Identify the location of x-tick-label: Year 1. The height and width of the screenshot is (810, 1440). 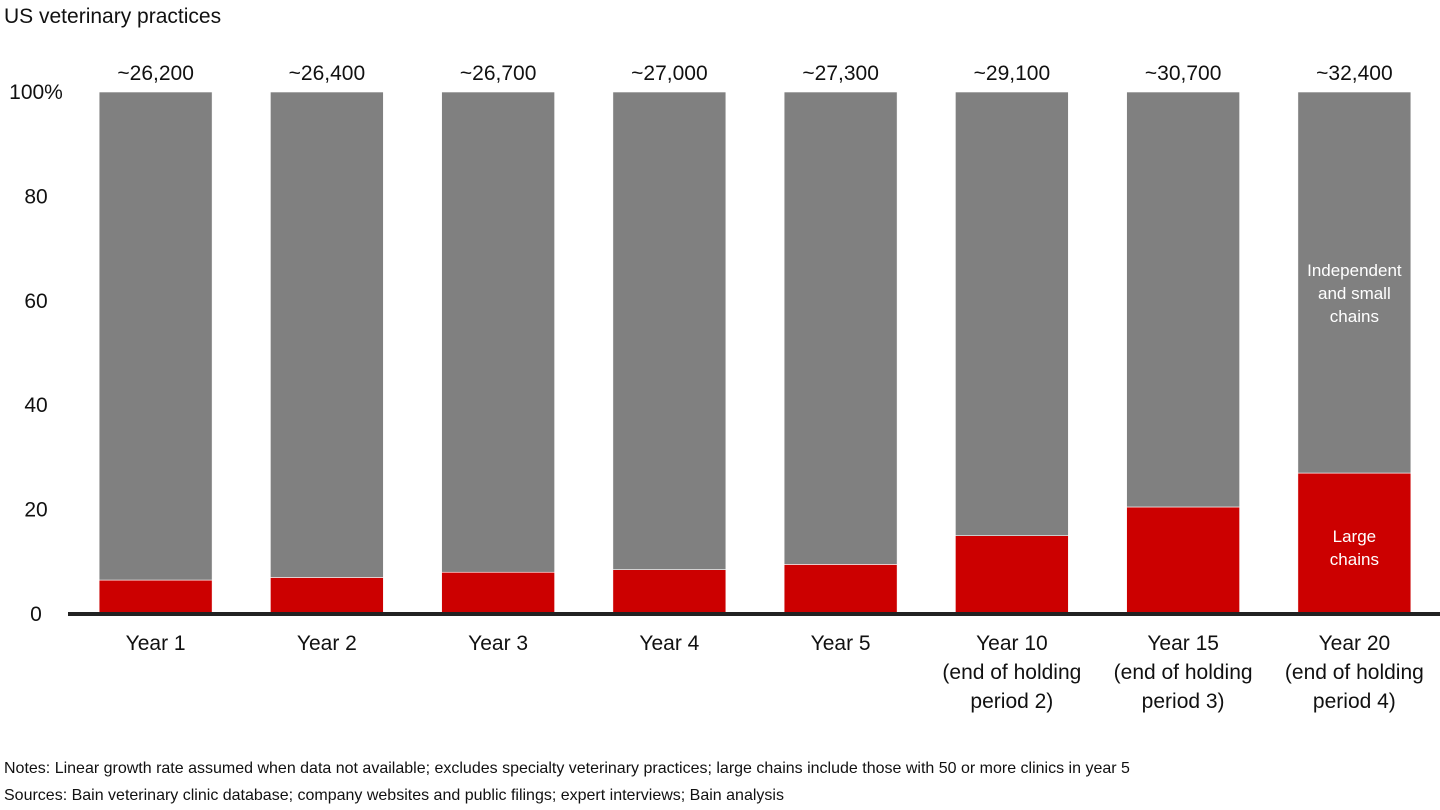
(156, 643).